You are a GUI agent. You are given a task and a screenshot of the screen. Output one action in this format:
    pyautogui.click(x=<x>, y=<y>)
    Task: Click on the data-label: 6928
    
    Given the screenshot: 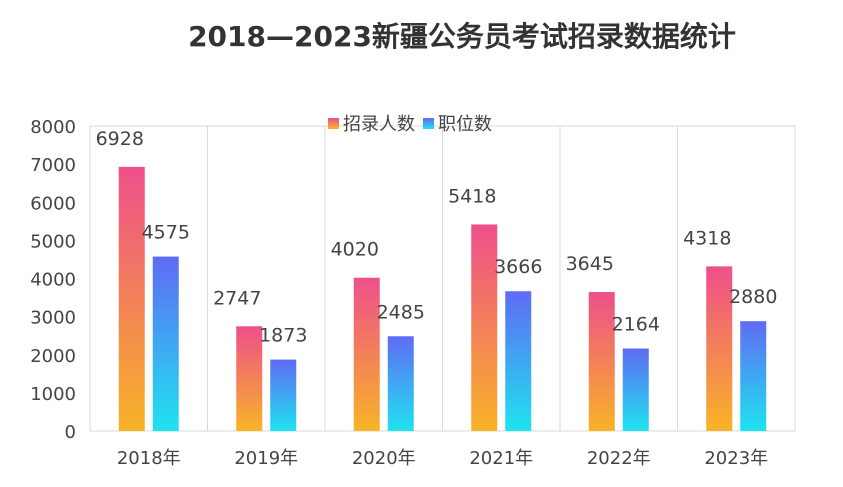 What is the action you would take?
    pyautogui.click(x=120, y=139)
    